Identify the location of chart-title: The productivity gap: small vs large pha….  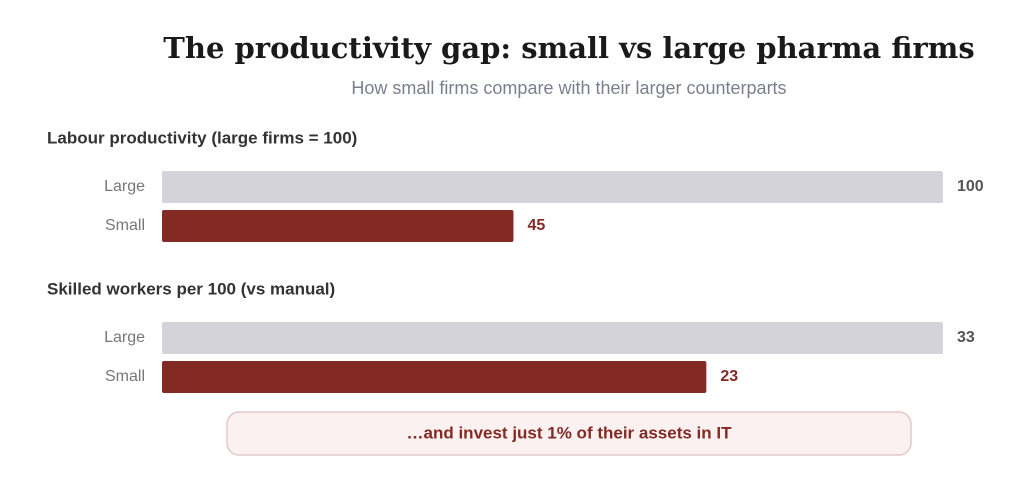
(568, 48).